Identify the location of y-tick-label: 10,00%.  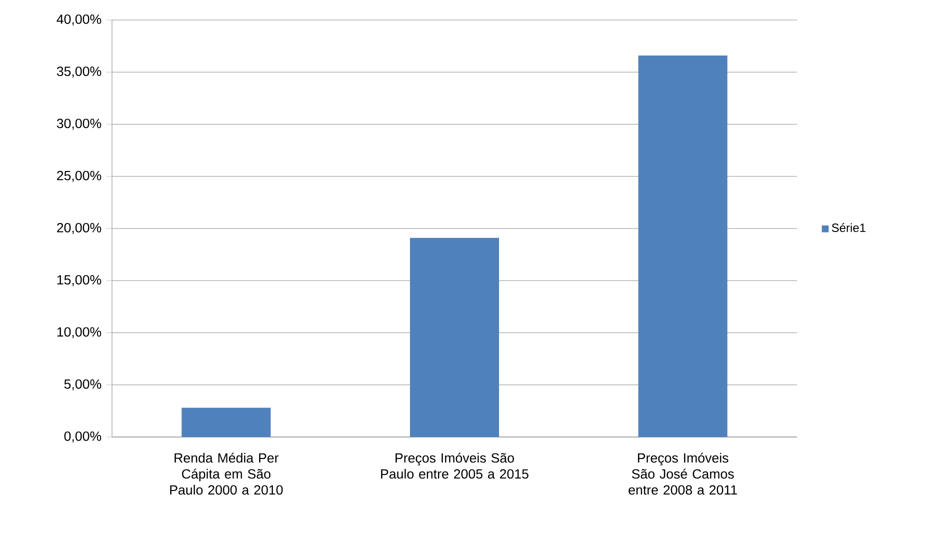
(79, 332).